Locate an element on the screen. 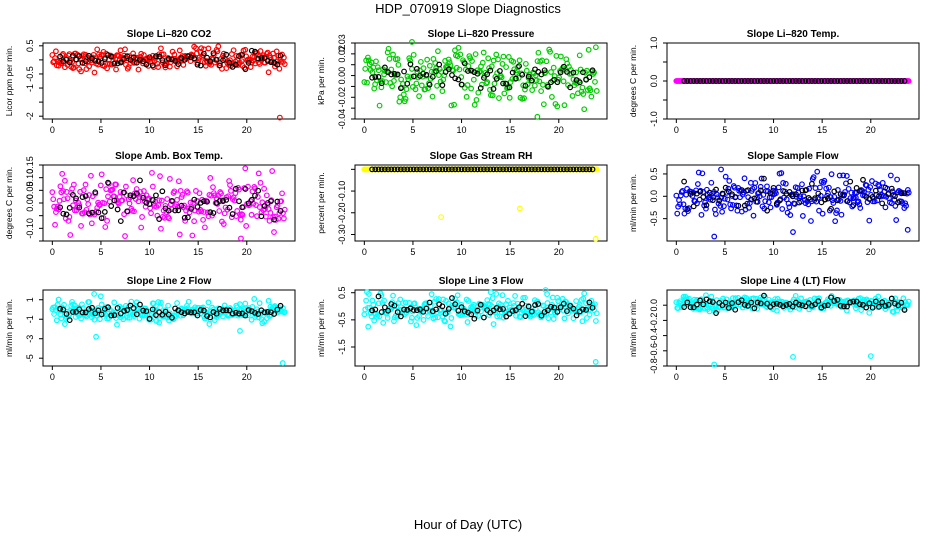 Image resolution: width=936 pixels, height=540 pixels. y-tick-label: 0.05 is located at coordinates (30, 191).